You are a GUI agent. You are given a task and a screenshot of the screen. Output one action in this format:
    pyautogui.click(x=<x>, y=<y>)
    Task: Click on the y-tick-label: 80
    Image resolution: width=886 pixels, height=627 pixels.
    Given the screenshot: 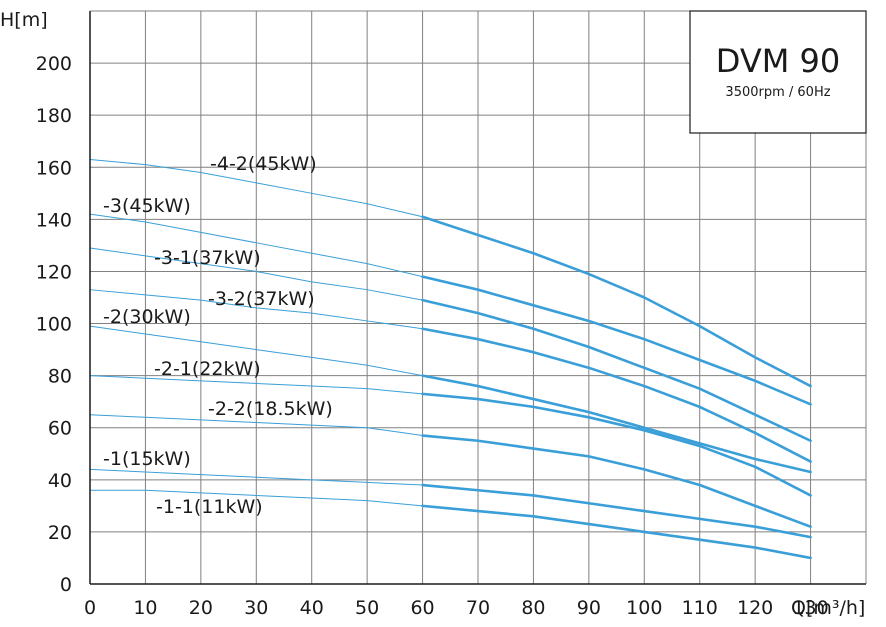 What is the action you would take?
    pyautogui.click(x=60, y=377)
    